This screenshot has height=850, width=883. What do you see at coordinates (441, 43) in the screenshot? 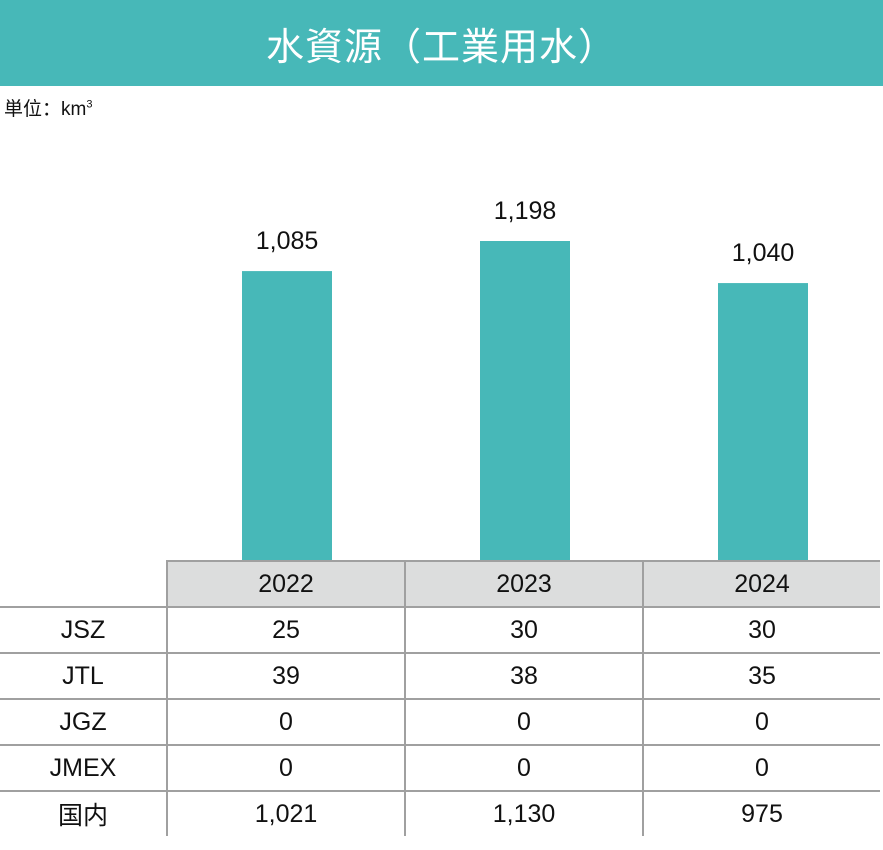
I see `chart-title: 水資源（工業用水）` at bounding box center [441, 43].